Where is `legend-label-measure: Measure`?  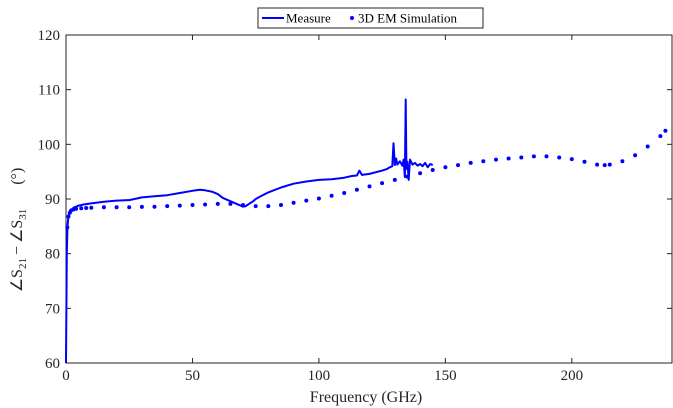
legend-label-measure: Measure is located at coordinates (308, 18).